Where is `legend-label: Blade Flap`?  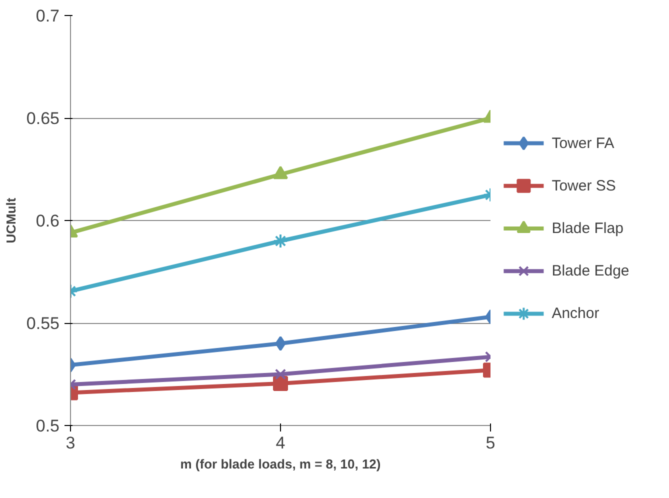
legend-label: Blade Flap is located at coordinates (588, 228).